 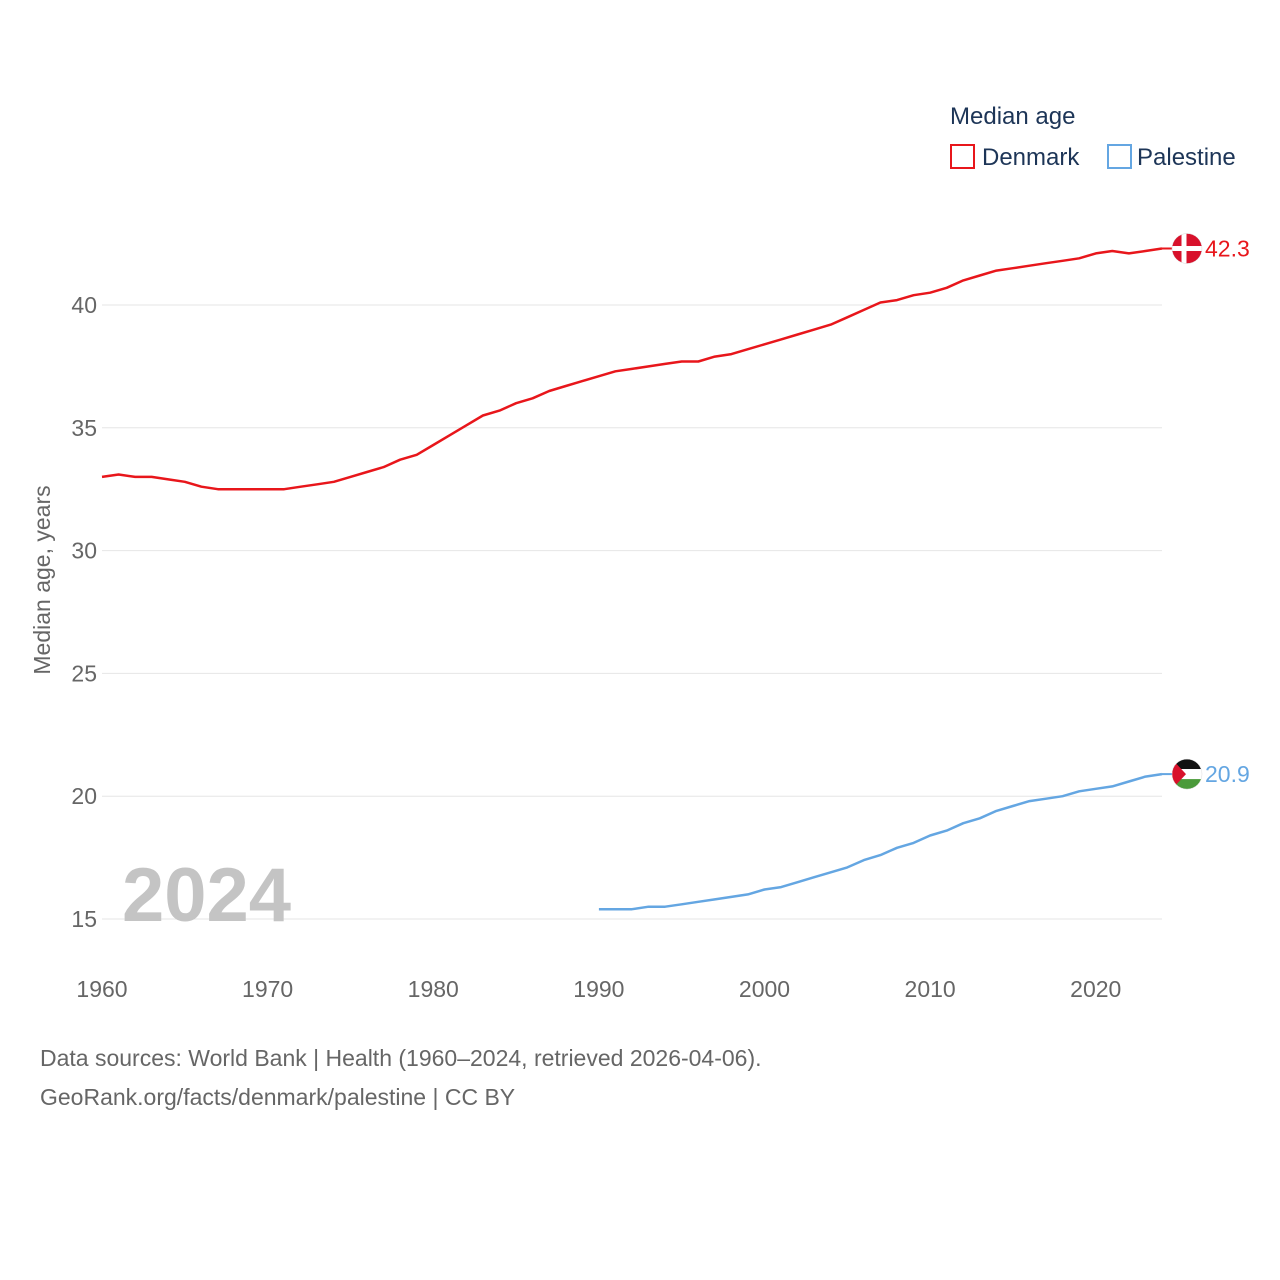 I want to click on x-tick-label-2000: 2000, so click(x=764, y=989).